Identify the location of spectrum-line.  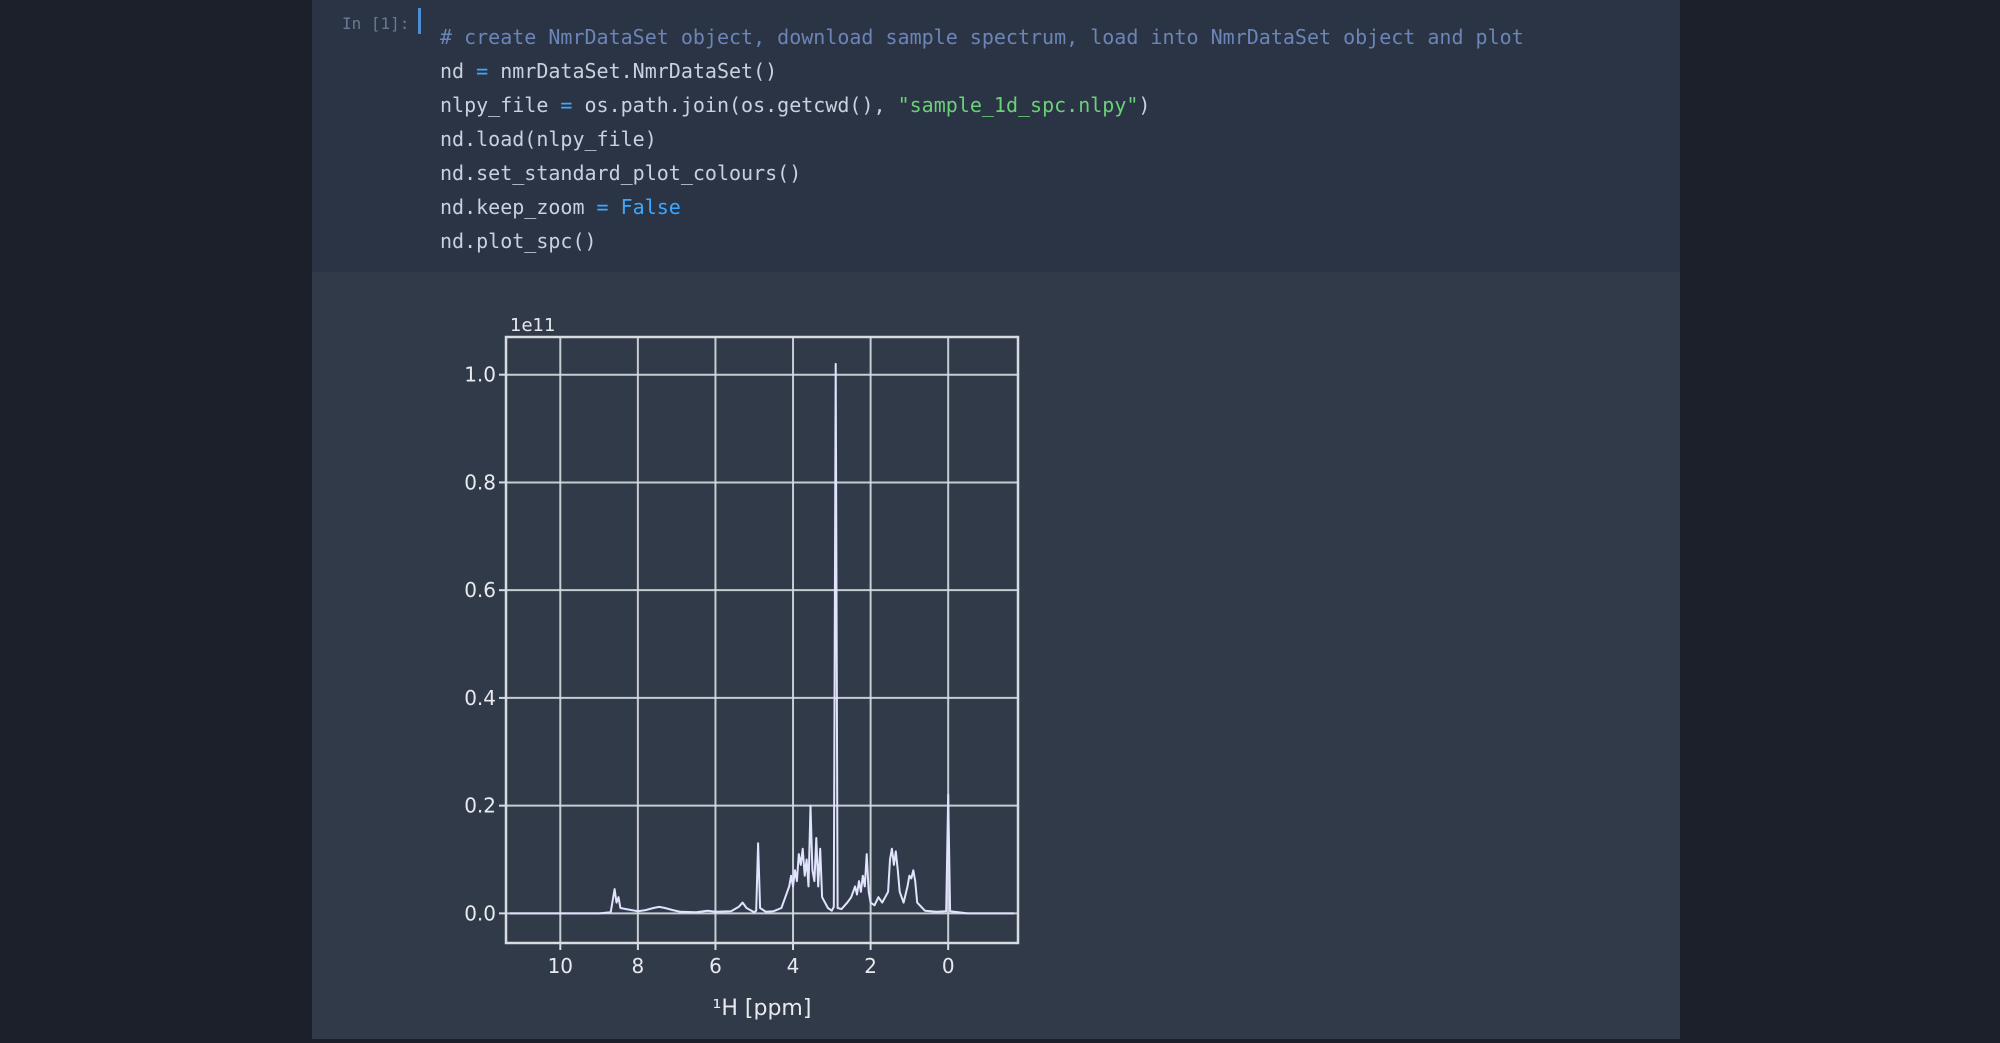
(762, 638).